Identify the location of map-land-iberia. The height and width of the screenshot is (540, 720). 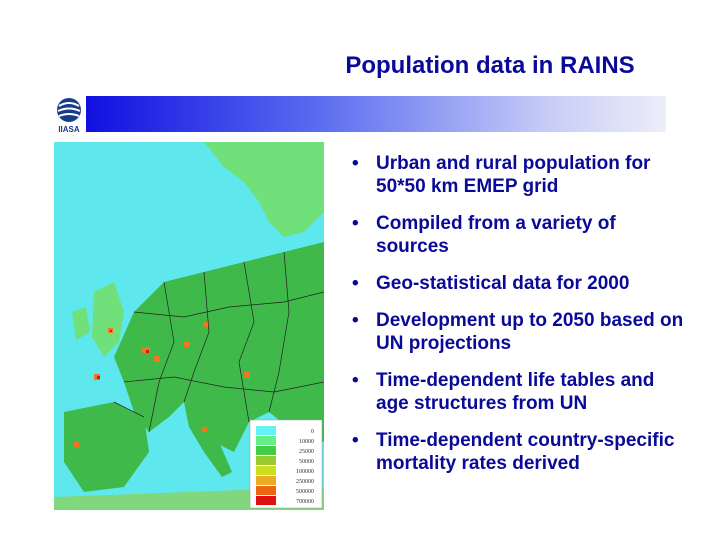
(106, 447).